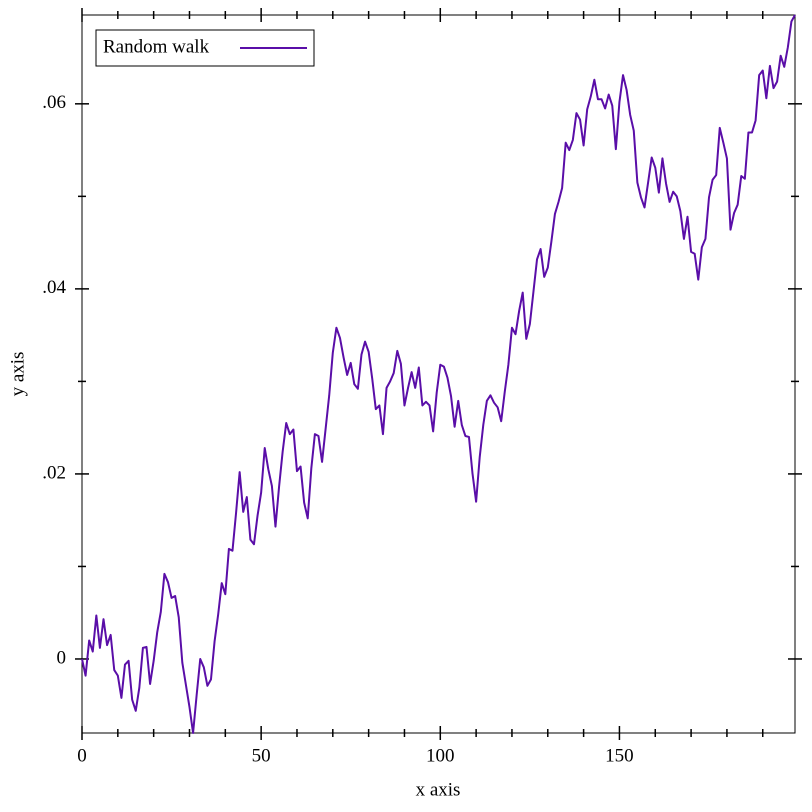  Describe the element at coordinates (62, 657) in the screenshot. I see `y-tick-label: 0` at that location.